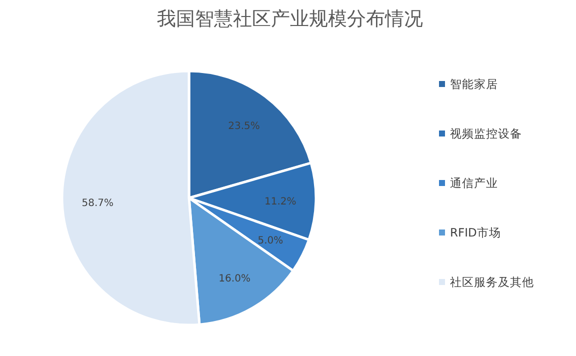 Image resolution: width=576 pixels, height=356 pixels. I want to click on data-label: 58.7%, so click(98, 203).